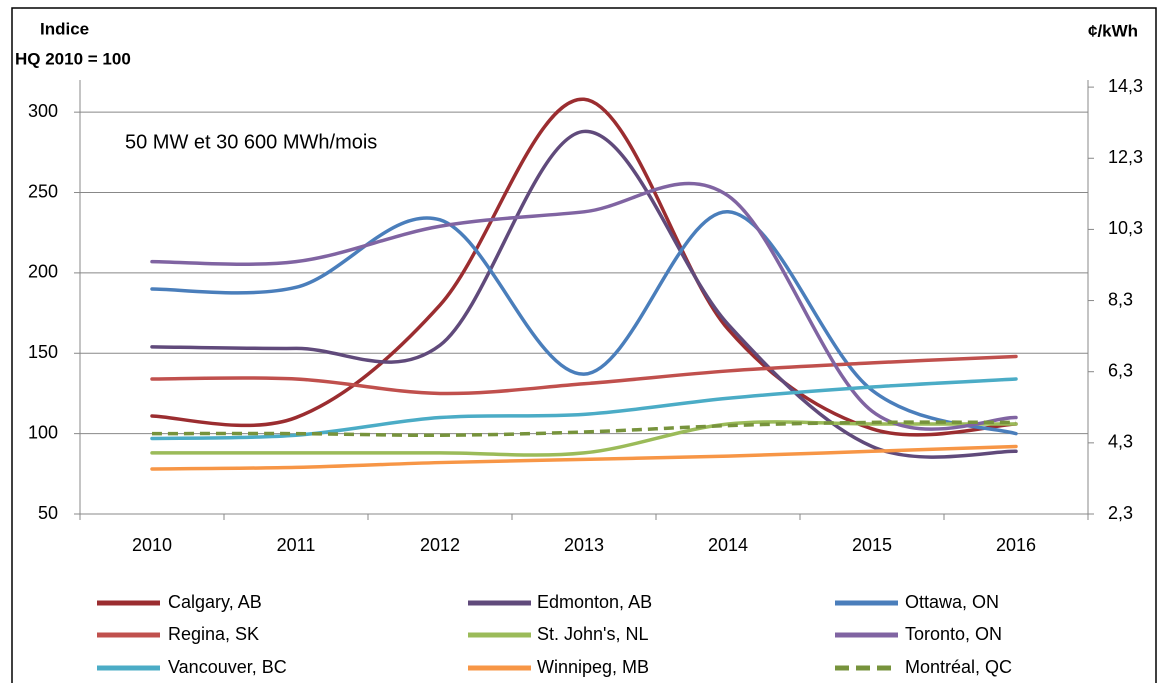  Describe the element at coordinates (48, 513) in the screenshot. I see `y-tick-label: 50` at that location.